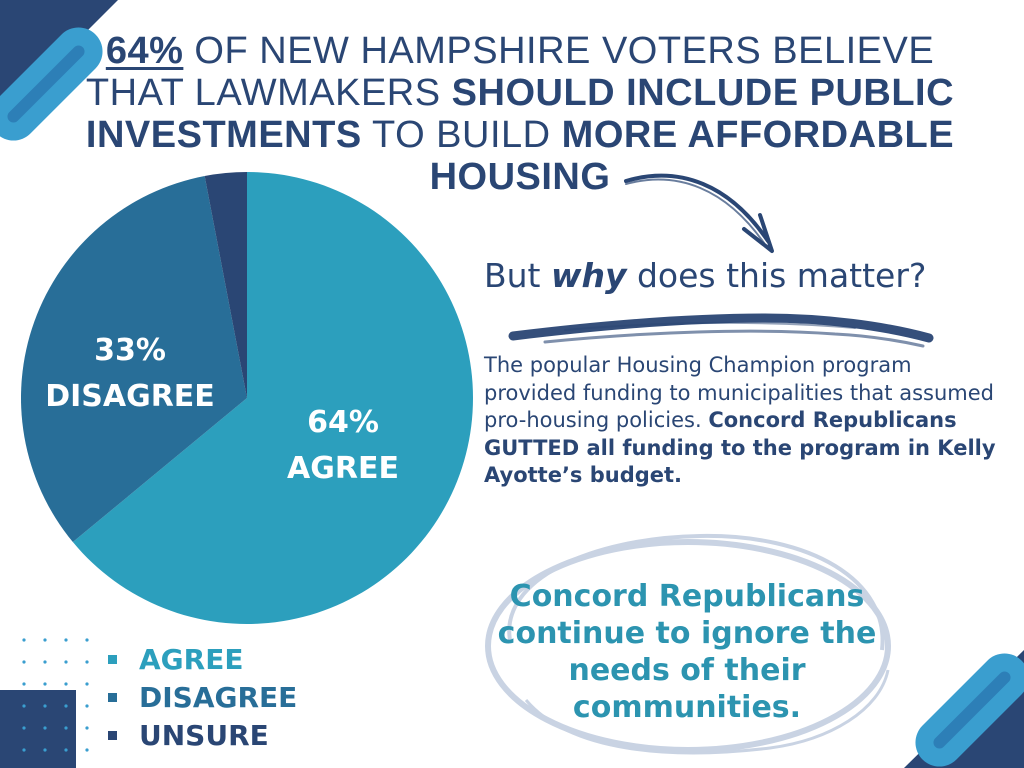 Image resolution: width=1024 pixels, height=768 pixels. Describe the element at coordinates (130, 396) in the screenshot. I see `pie-label-name-disagree: DISAGREE` at that location.